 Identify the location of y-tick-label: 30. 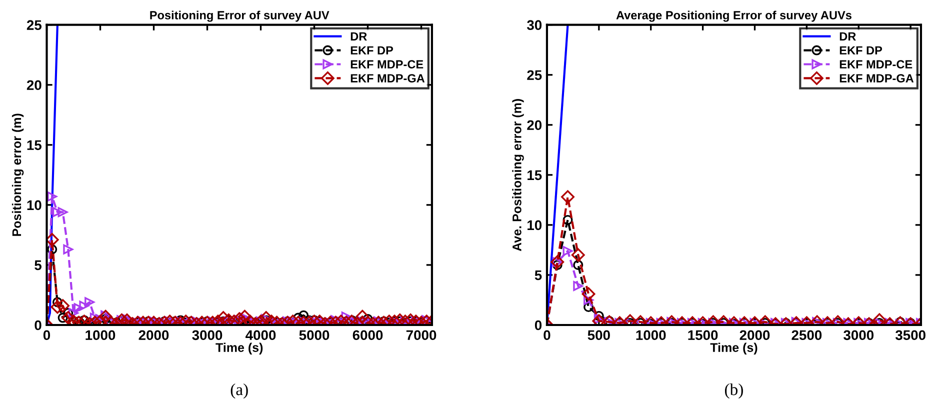
(534, 25).